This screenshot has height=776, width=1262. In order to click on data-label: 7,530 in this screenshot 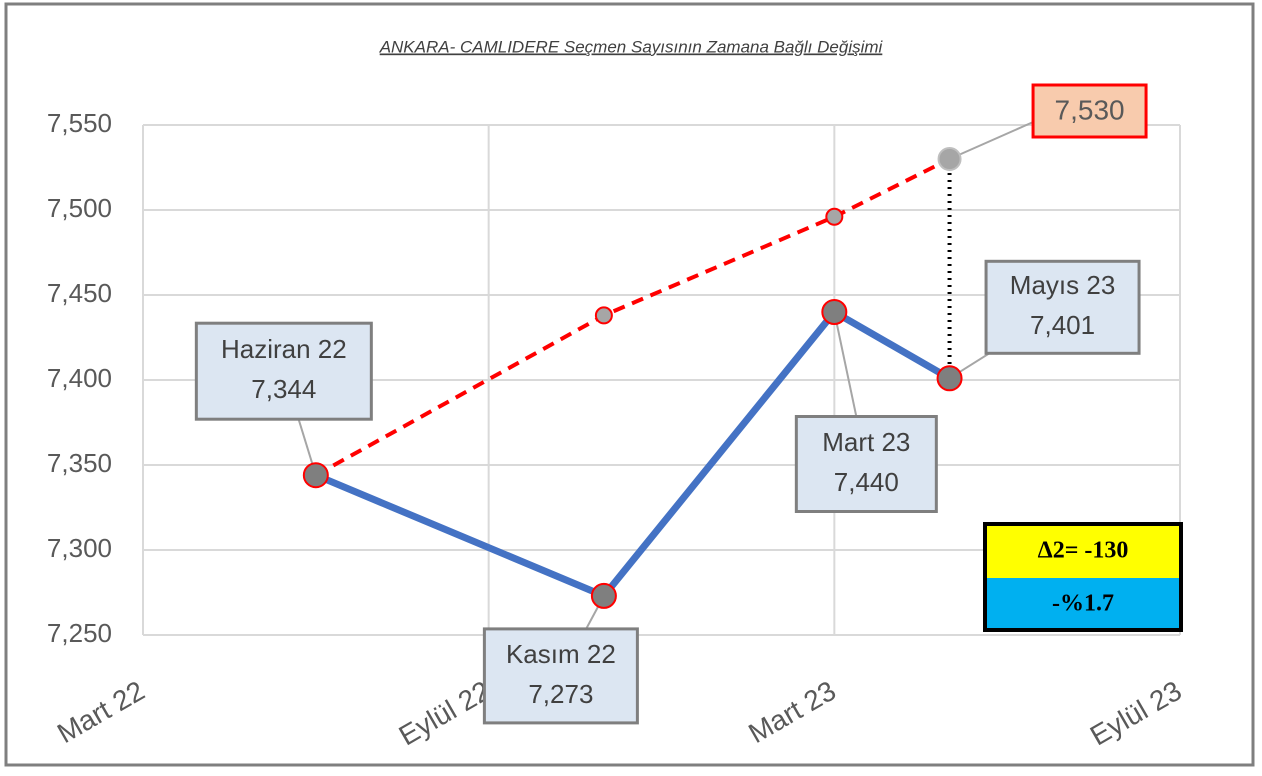, I will do `click(1090, 109)`.